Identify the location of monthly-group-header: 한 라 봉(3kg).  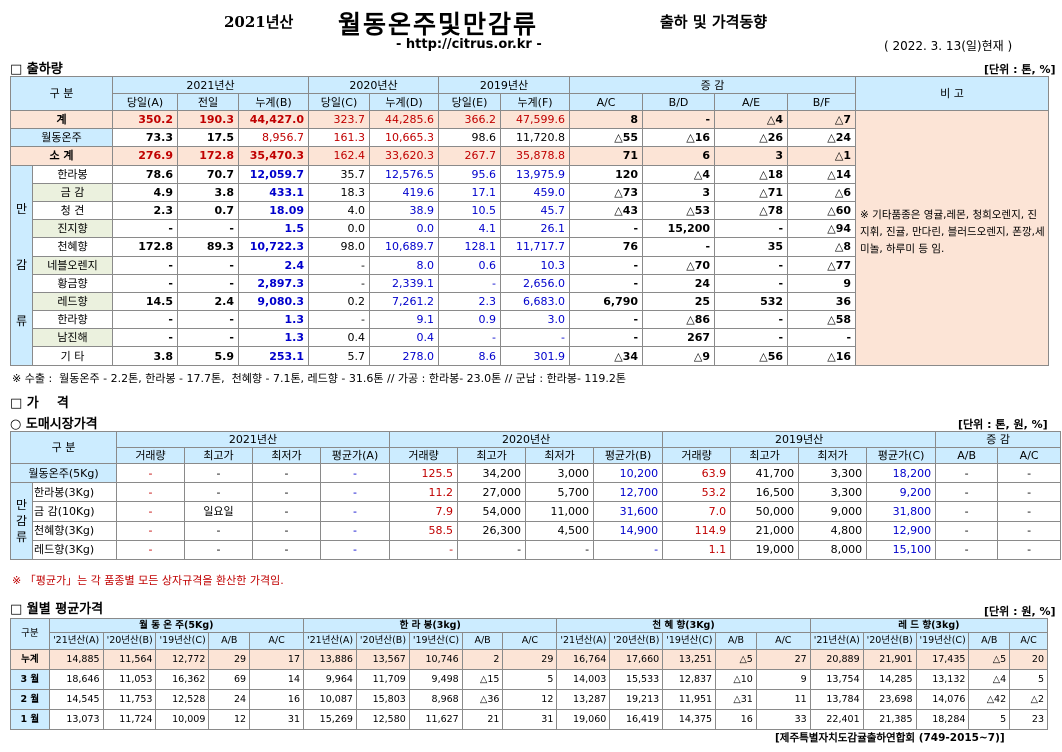
(430, 625).